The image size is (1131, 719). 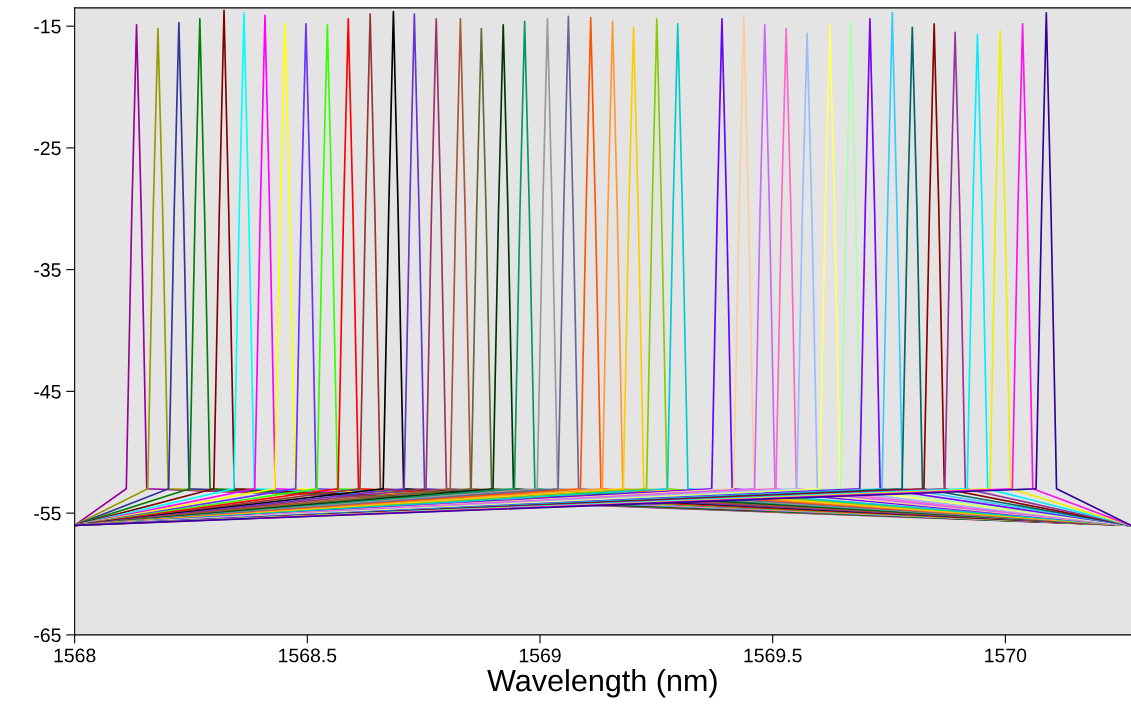 What do you see at coordinates (602, 683) in the screenshot?
I see `x-axis-title: Wavelength (nm)` at bounding box center [602, 683].